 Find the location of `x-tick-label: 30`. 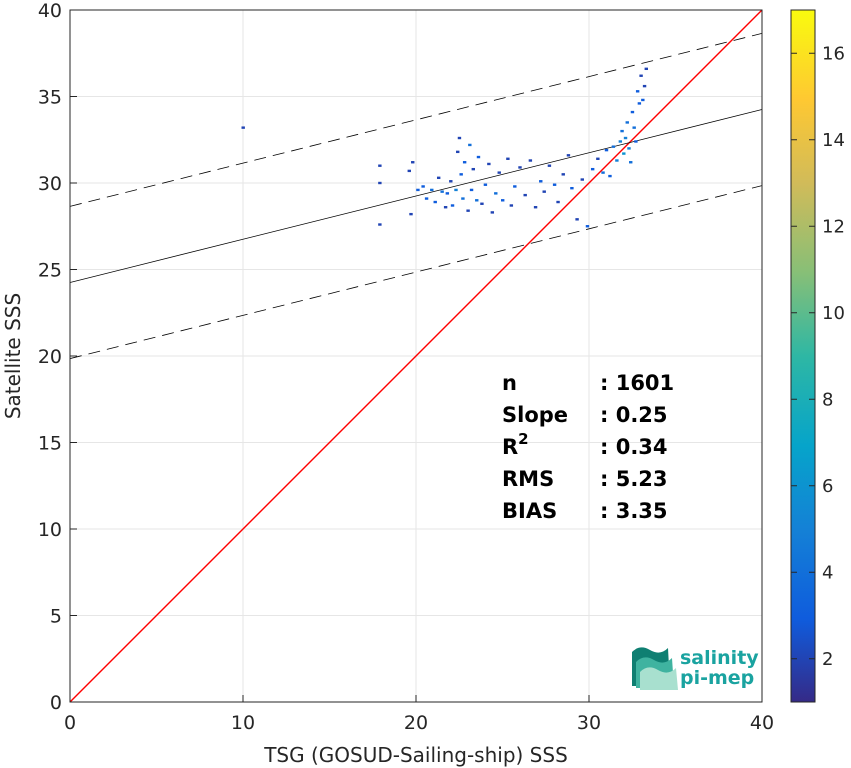

x-tick-label: 30 is located at coordinates (589, 723).